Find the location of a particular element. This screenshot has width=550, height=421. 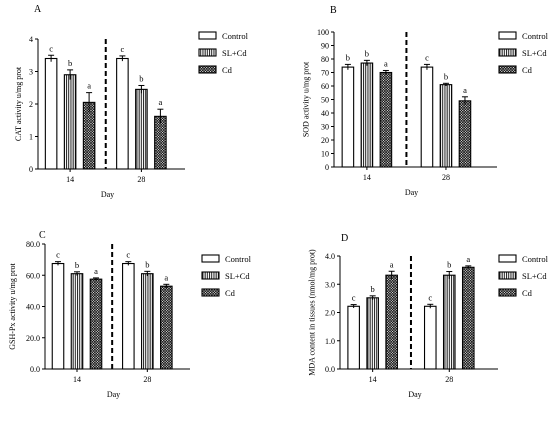

y-tick-label: 80 is located at coordinates (325, 59).